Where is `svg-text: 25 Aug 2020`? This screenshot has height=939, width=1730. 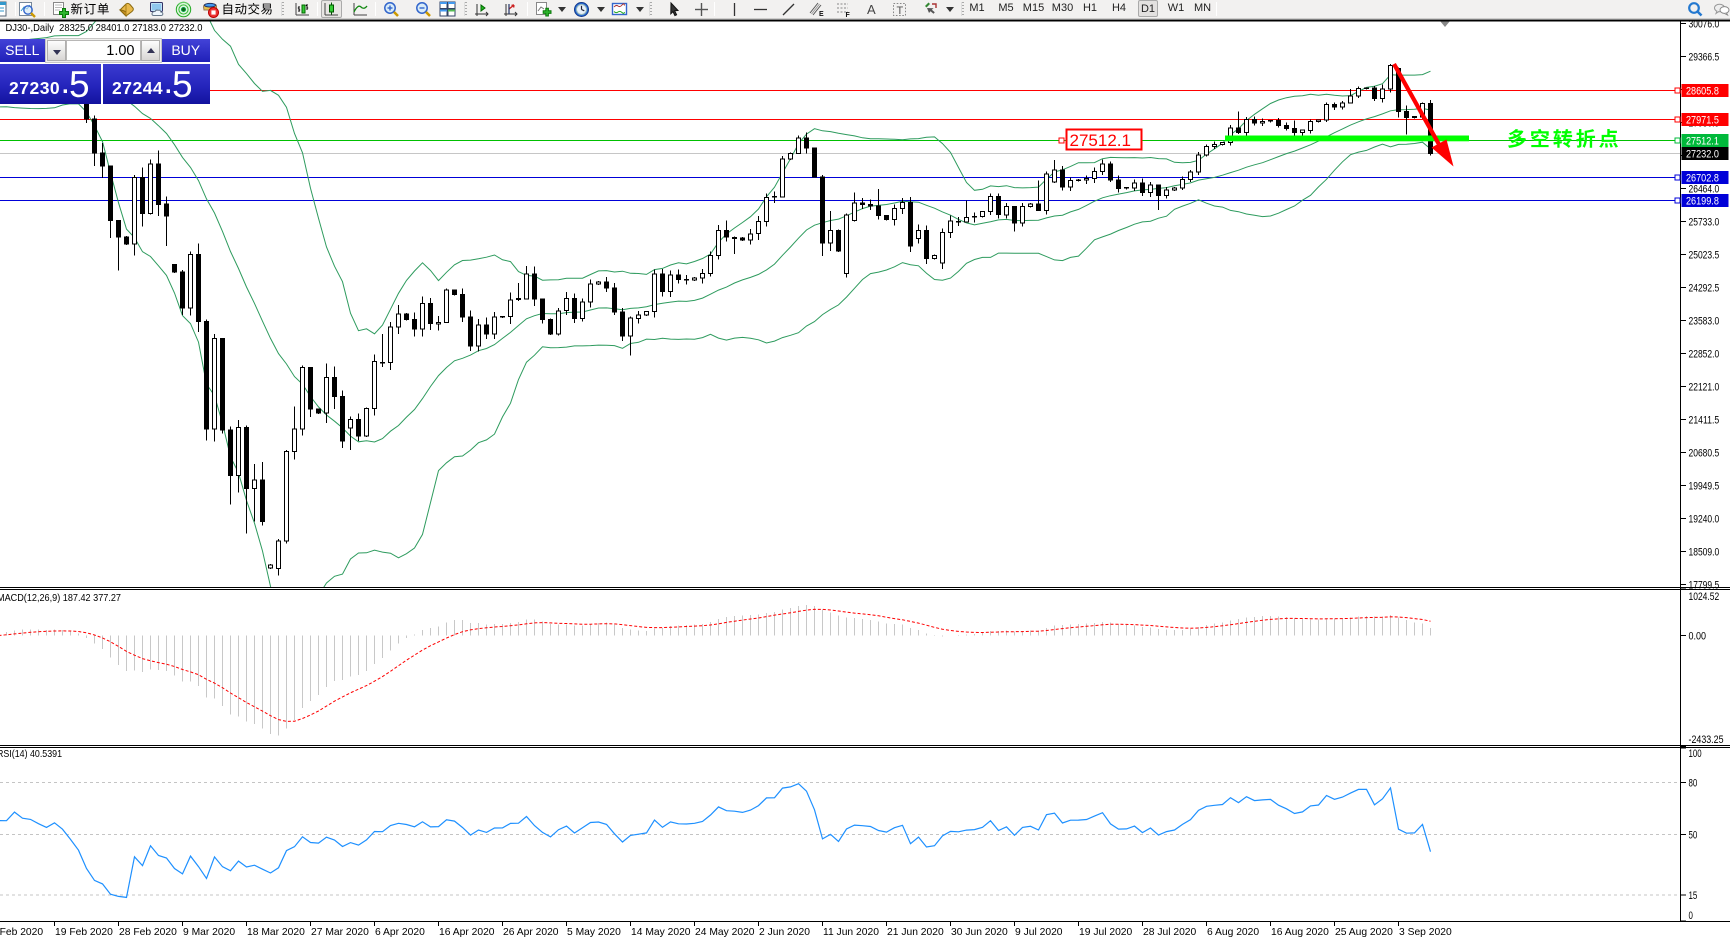
svg-text: 25 Aug 2020 is located at coordinates (1364, 932).